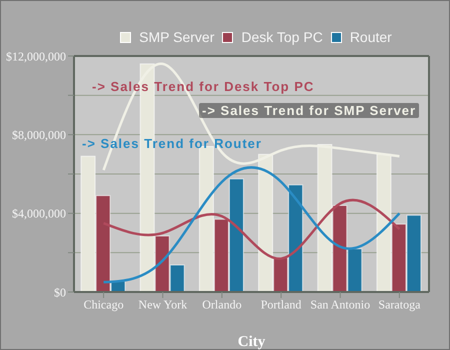 Image resolution: width=450 pixels, height=350 pixels. What do you see at coordinates (282, 37) in the screenshot?
I see `legend-label: Desk Top PC` at bounding box center [282, 37].